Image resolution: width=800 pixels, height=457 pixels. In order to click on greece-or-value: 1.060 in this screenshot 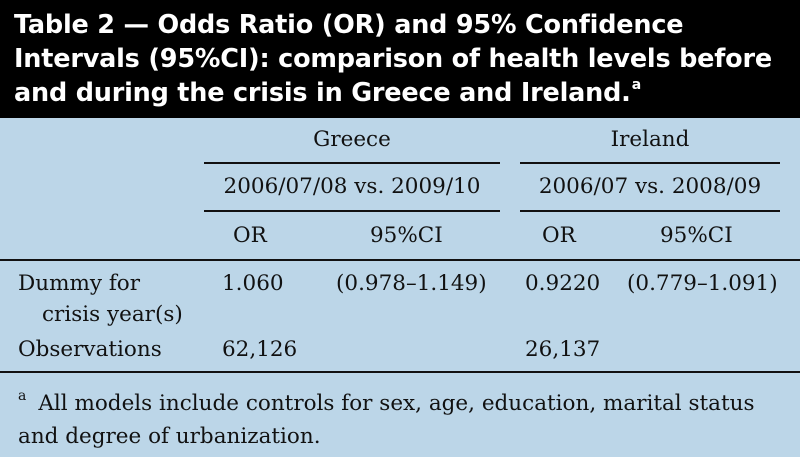, I will do `click(253, 283)`.